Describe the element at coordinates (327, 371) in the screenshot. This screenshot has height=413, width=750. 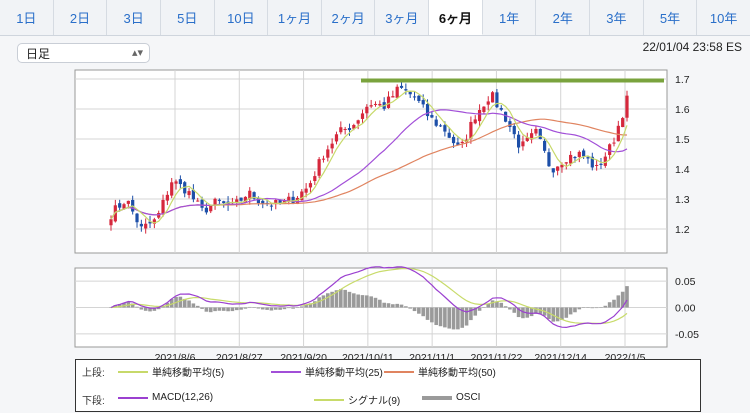
I see `legend-item-ma25: 単純移動平均(25)` at that location.